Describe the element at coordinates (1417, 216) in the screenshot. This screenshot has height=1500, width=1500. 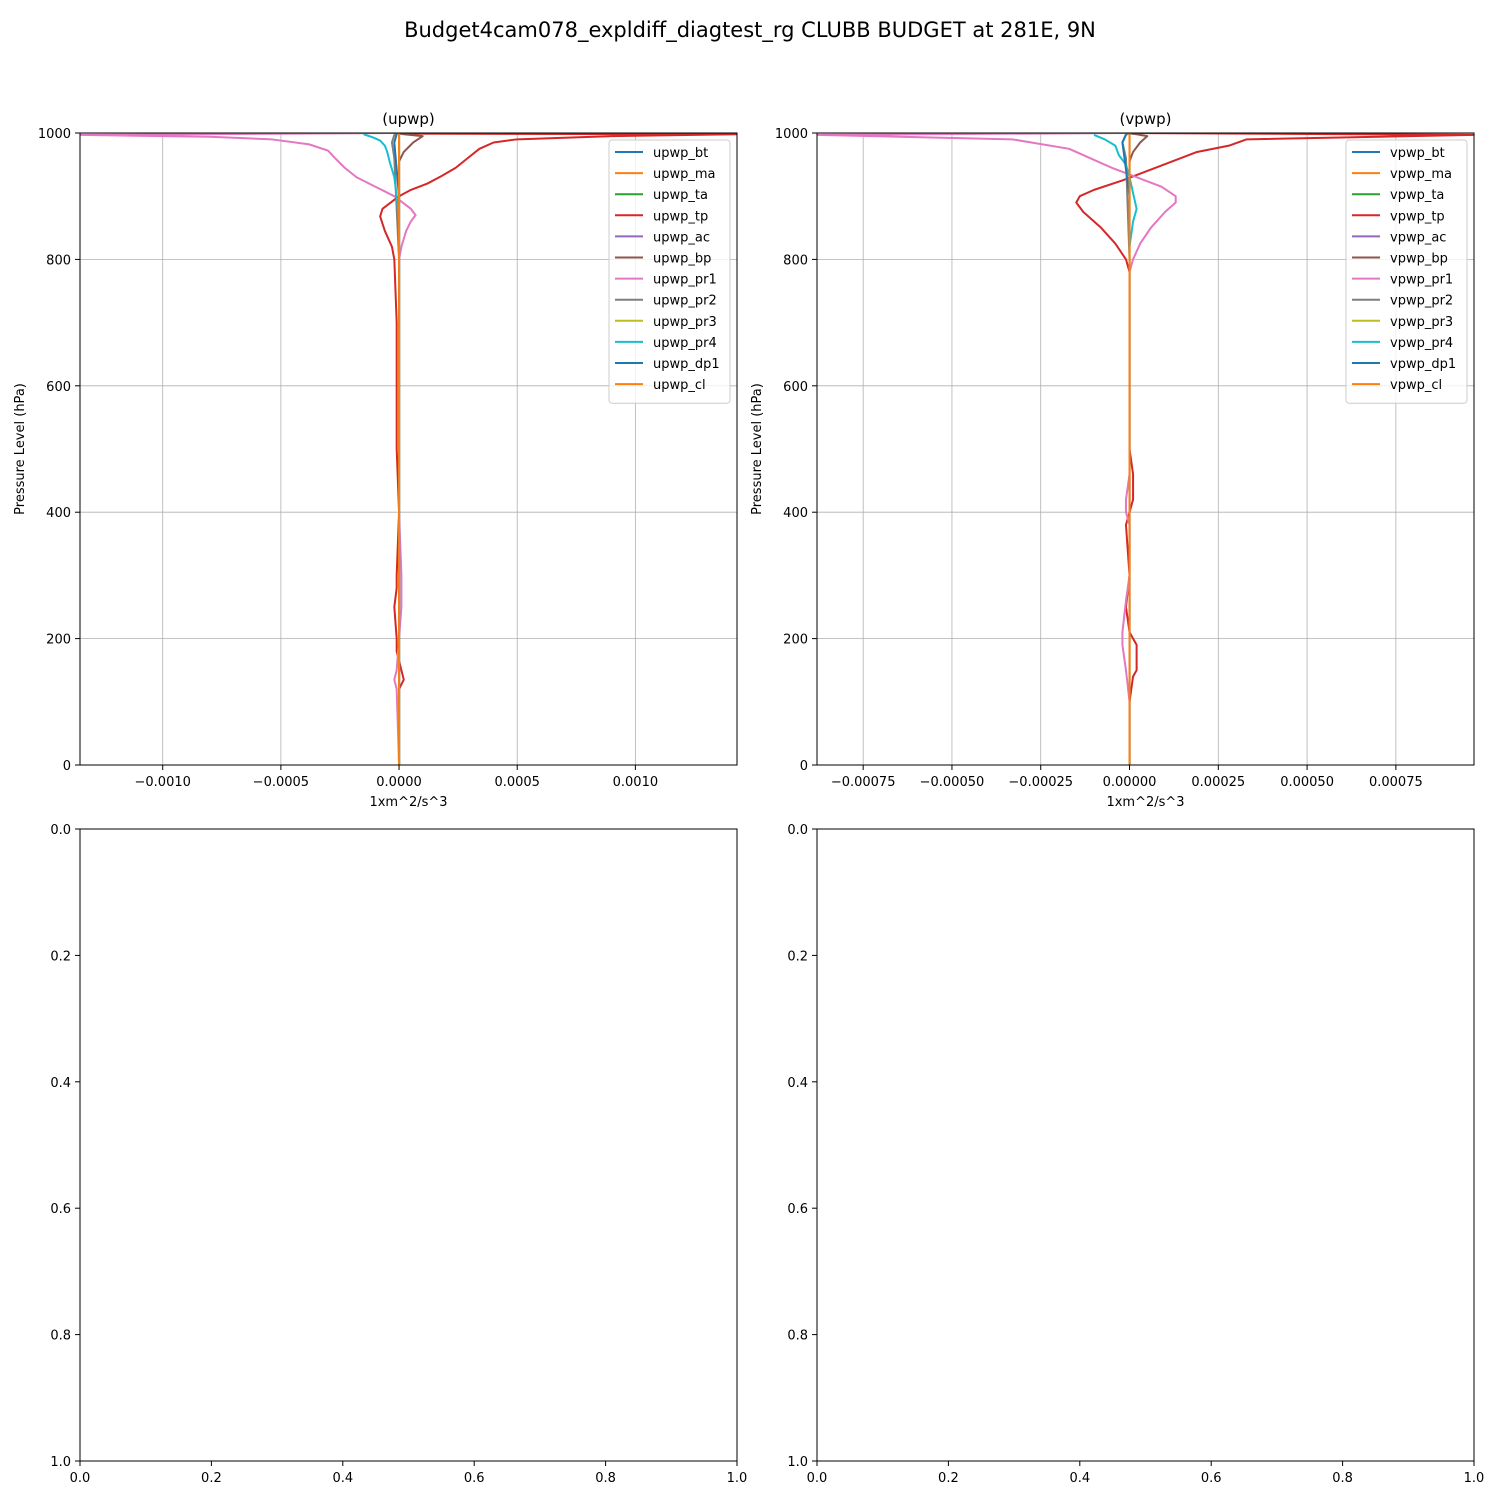
I see `legend-label-vpwp_tp: vpwp_tp` at that location.